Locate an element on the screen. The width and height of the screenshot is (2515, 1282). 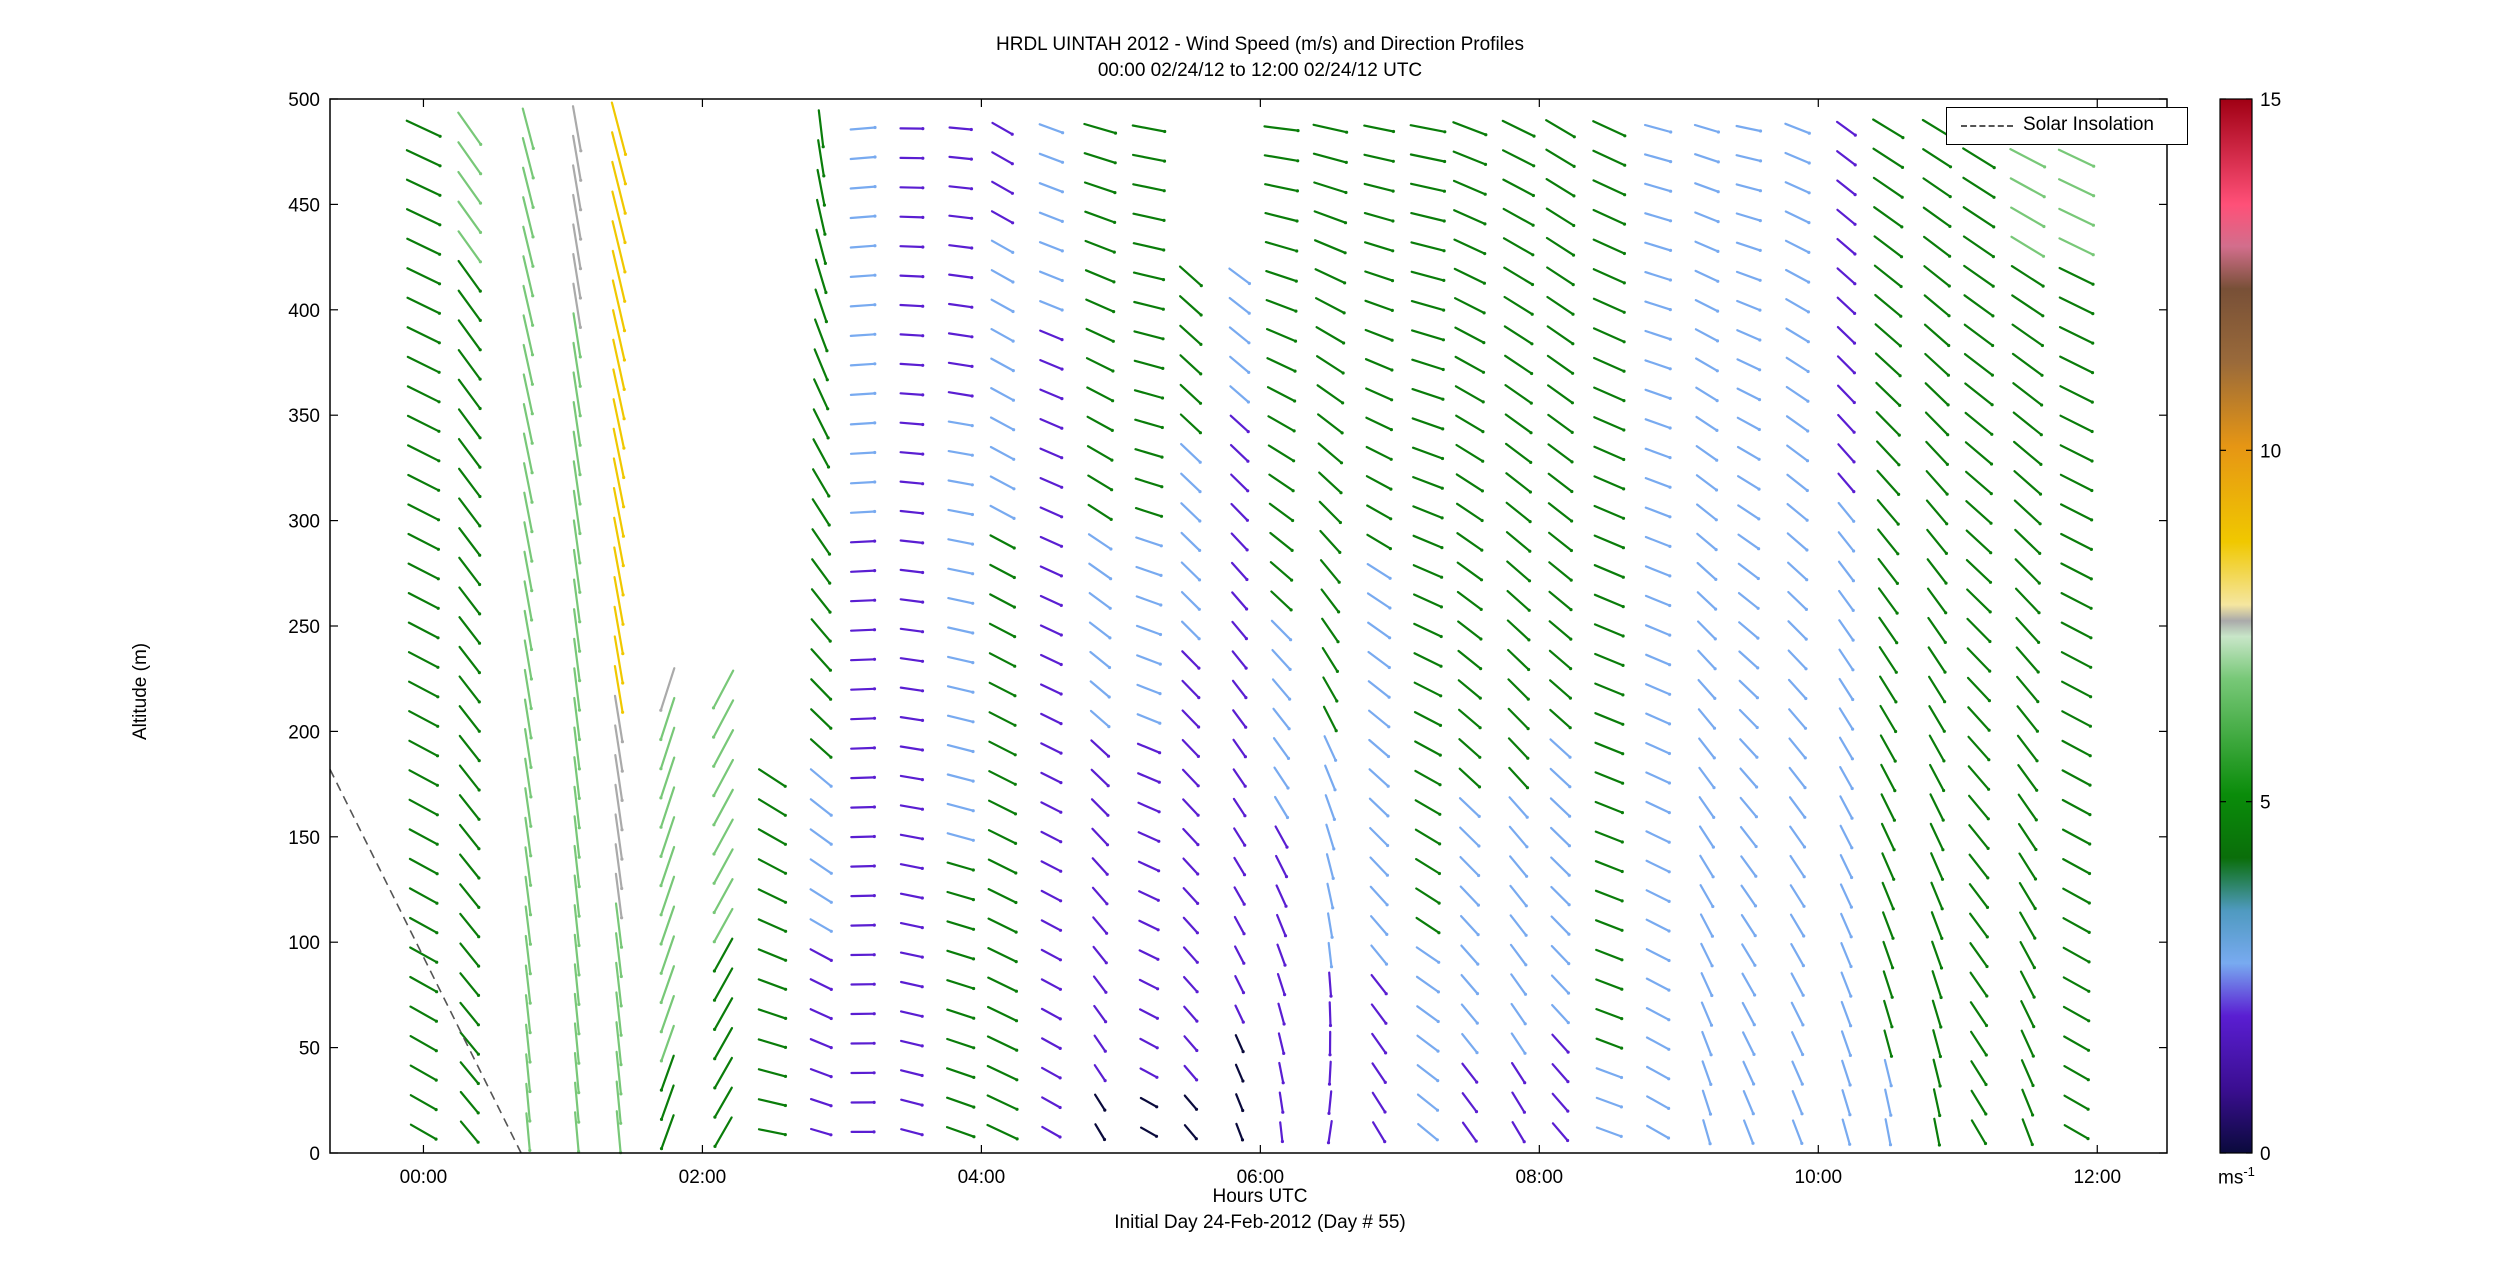
y-tick-label: 100 is located at coordinates (304, 943).